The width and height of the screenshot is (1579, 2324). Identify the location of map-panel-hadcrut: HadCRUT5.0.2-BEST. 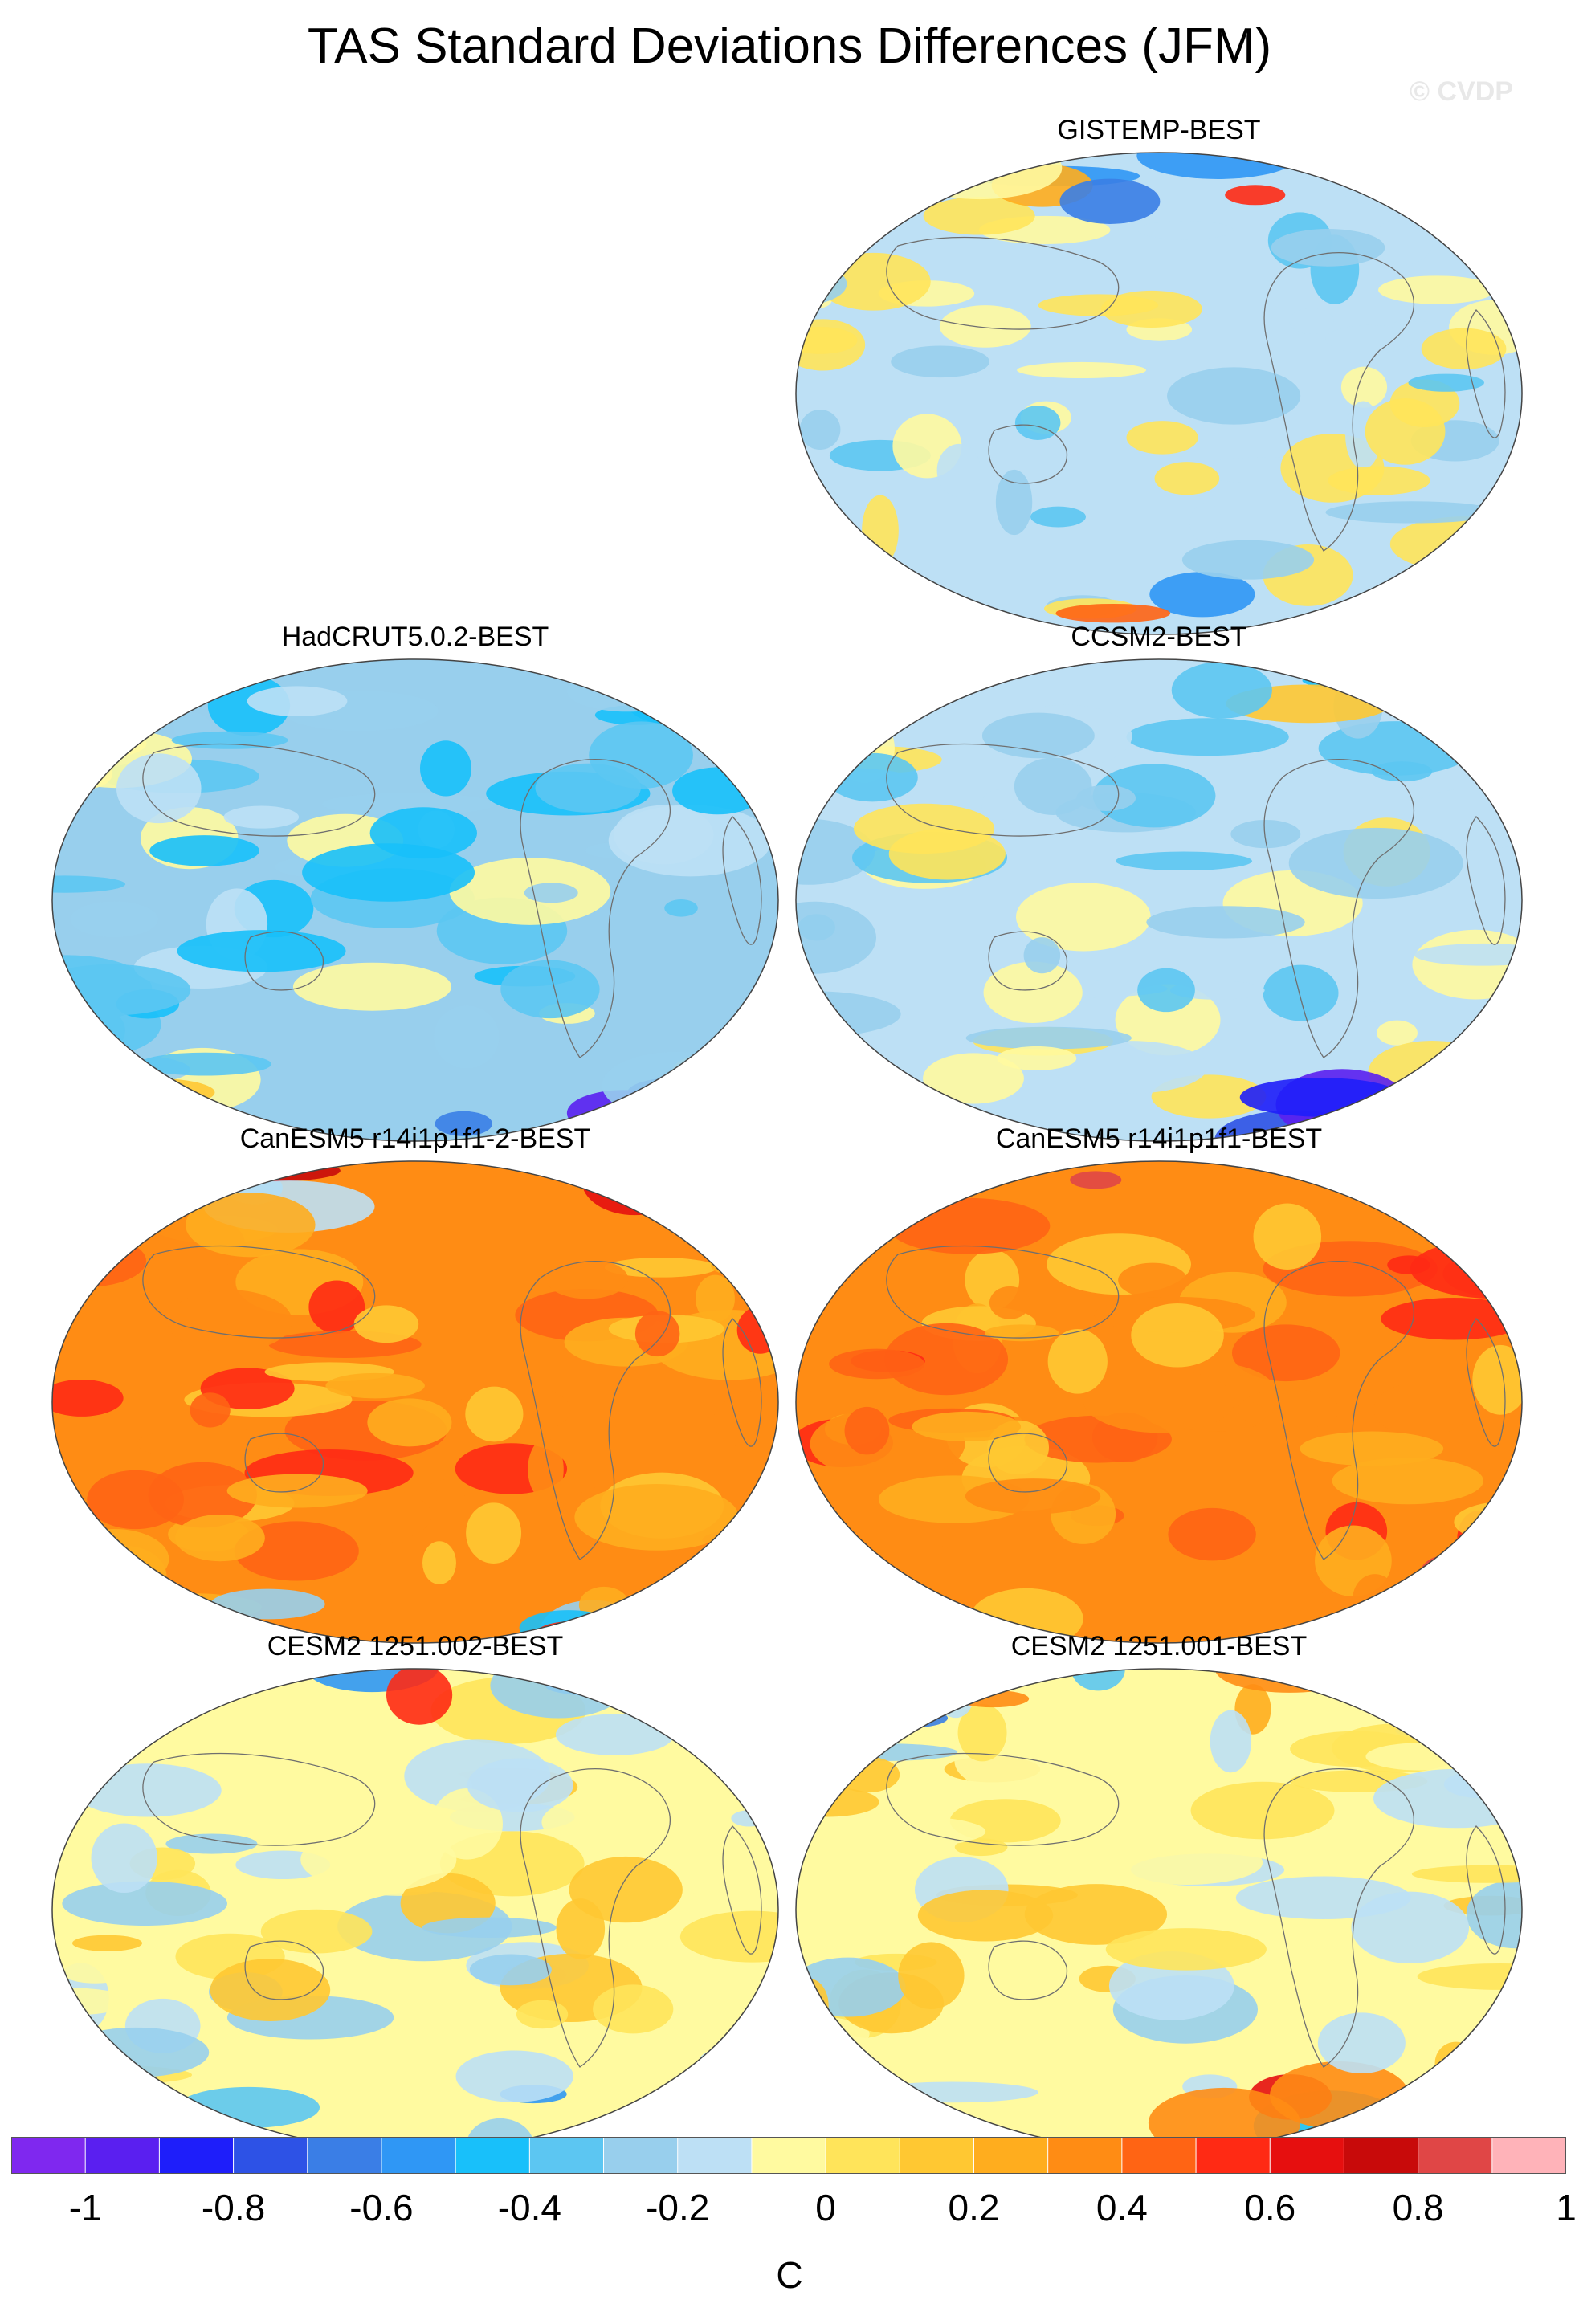
(415, 883).